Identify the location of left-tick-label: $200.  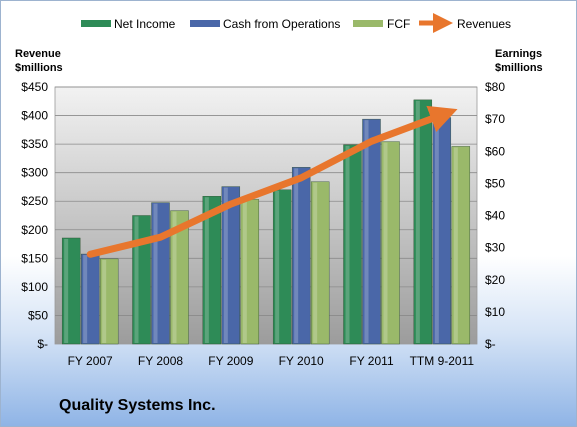
(34, 230).